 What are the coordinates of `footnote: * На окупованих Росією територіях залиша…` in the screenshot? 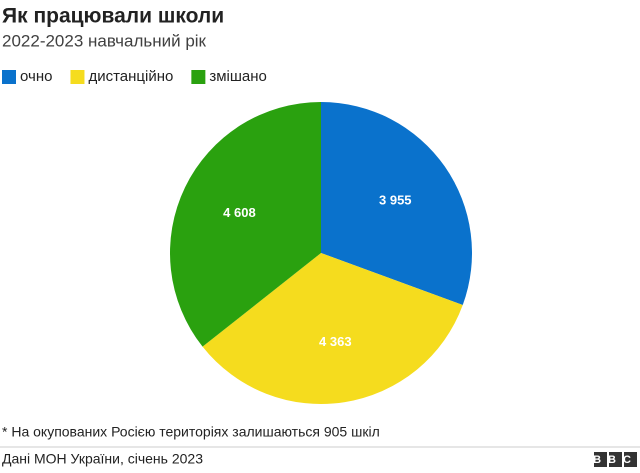 It's located at (191, 432).